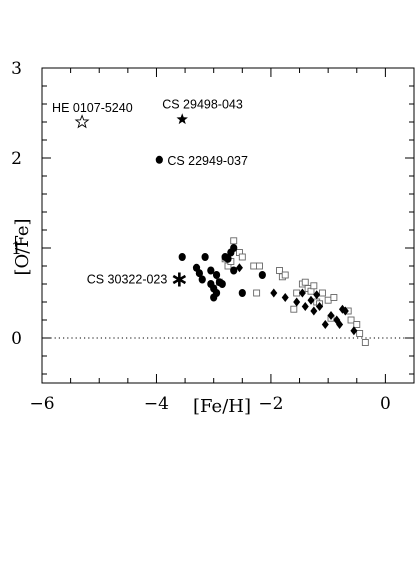  Describe the element at coordinates (182, 119) in the screenshot. I see `star-marker-filled-star` at that location.